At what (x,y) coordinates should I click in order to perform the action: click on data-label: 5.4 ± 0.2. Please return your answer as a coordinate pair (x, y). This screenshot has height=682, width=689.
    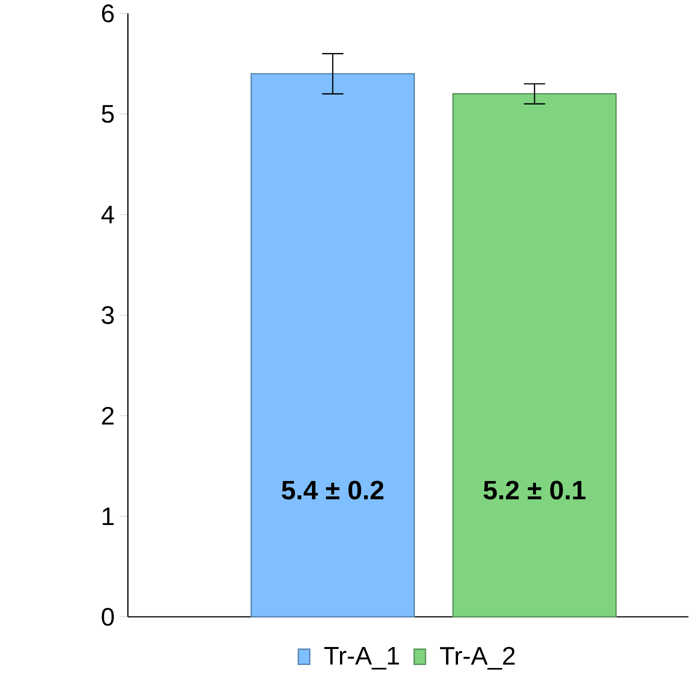
    Looking at the image, I should click on (333, 490).